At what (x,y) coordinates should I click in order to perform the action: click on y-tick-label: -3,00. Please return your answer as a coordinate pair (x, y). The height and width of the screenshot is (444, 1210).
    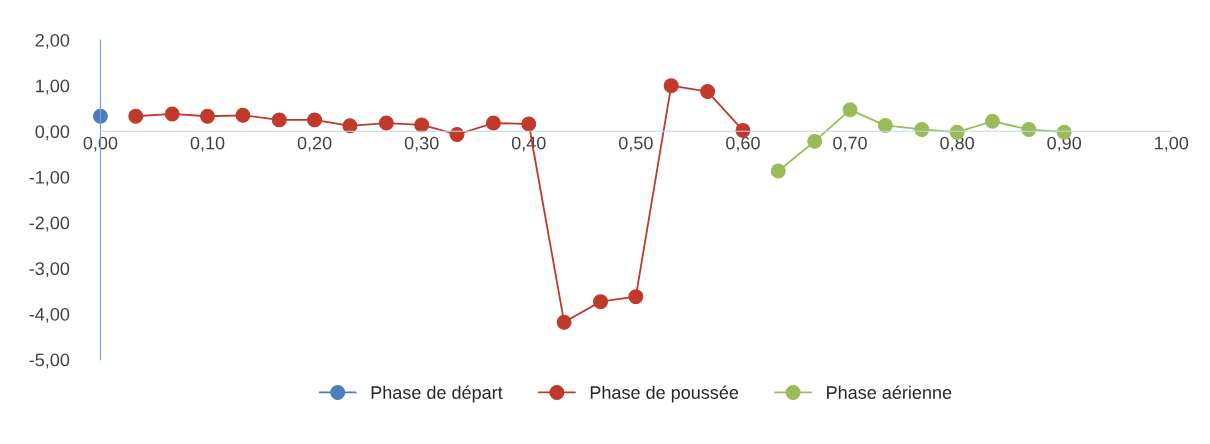
    Looking at the image, I should click on (49, 270).